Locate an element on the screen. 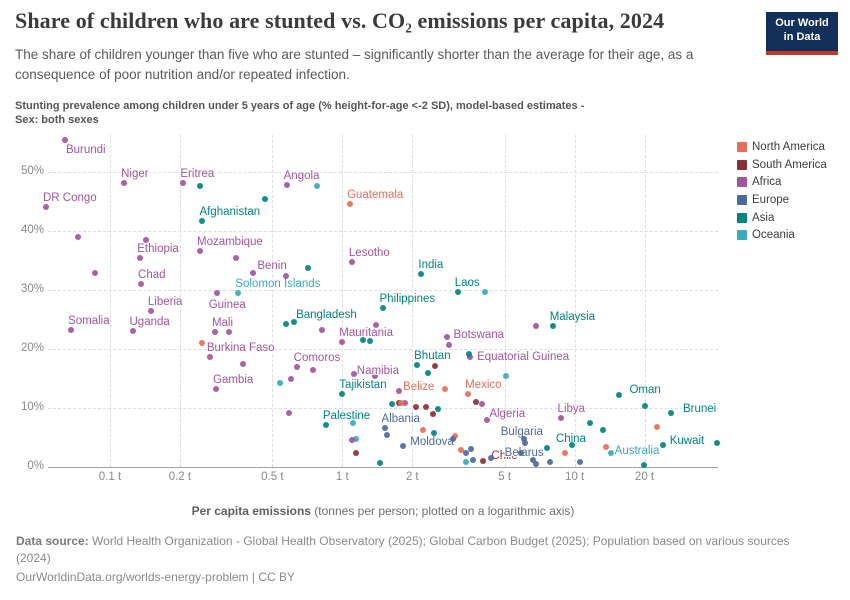 This screenshot has width=850, height=600. data-point-gambia is located at coordinates (216, 388).